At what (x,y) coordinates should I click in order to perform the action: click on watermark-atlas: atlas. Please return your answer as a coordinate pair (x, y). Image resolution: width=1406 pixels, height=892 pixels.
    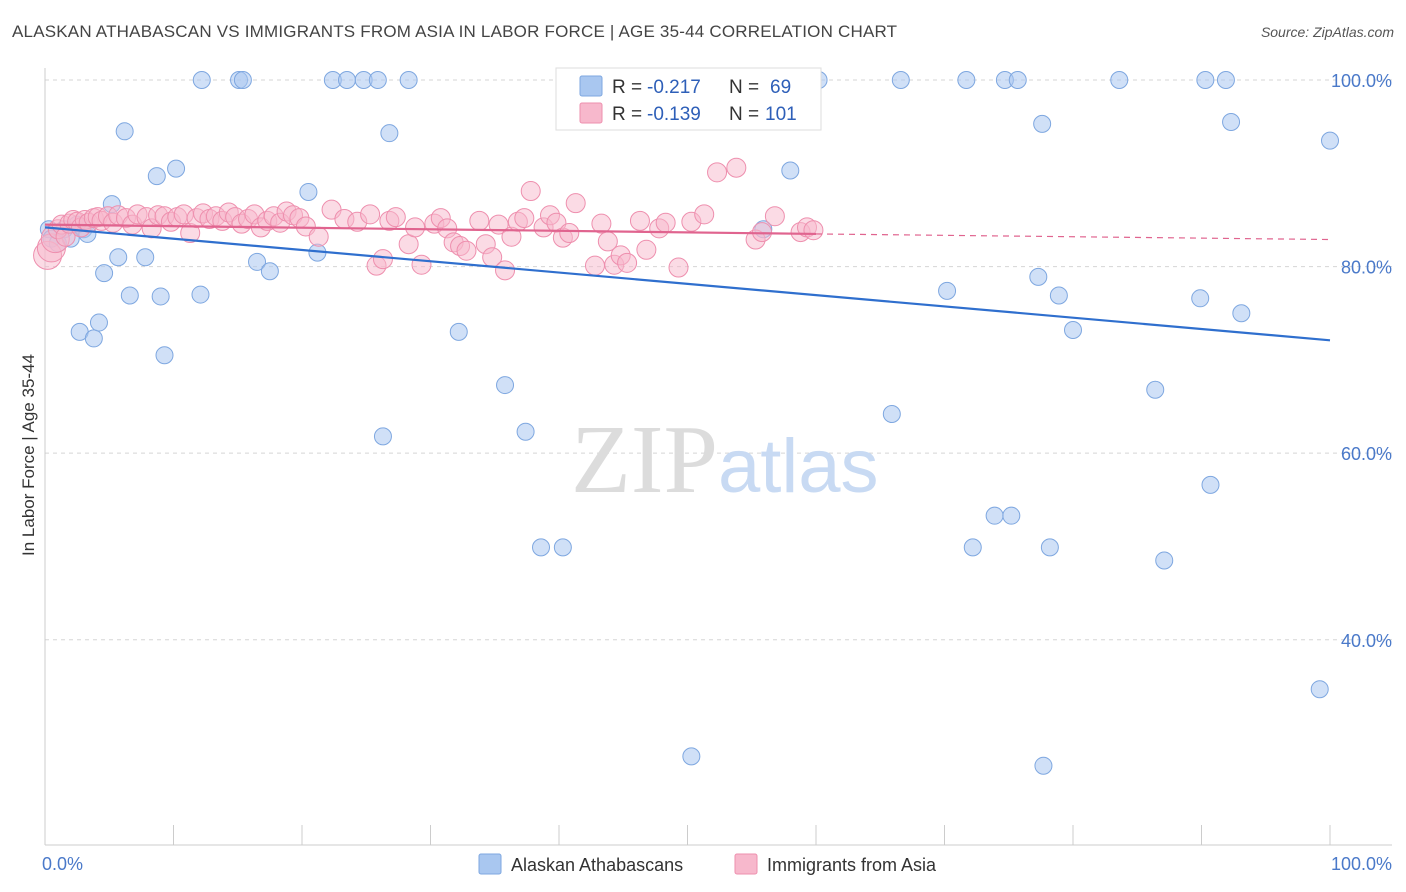
    Looking at the image, I should click on (798, 466).